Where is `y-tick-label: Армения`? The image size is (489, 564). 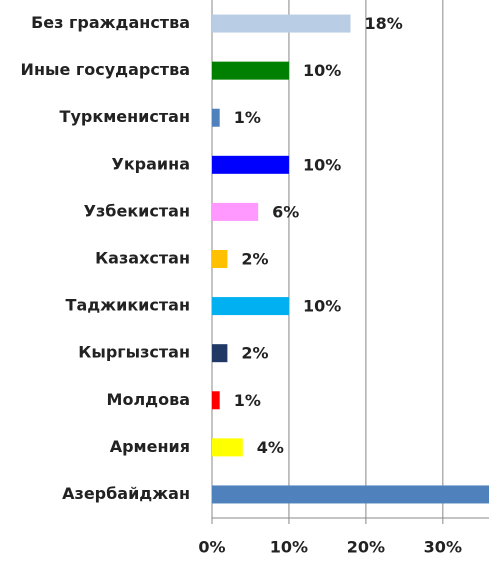 y-tick-label: Армения is located at coordinates (150, 446).